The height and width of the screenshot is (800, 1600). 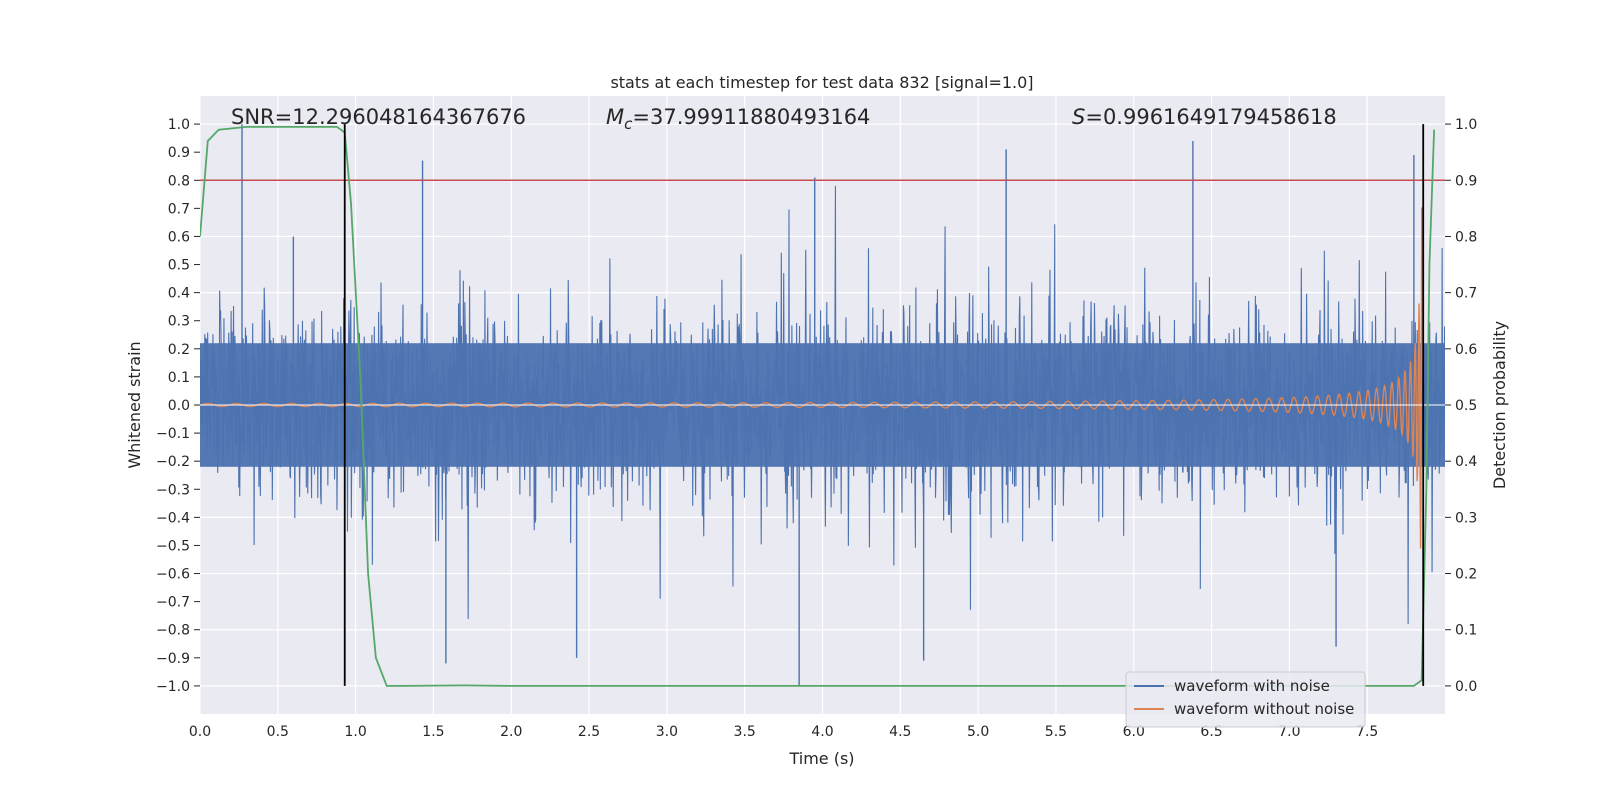 I want to click on legend-box, so click(x=1245, y=699).